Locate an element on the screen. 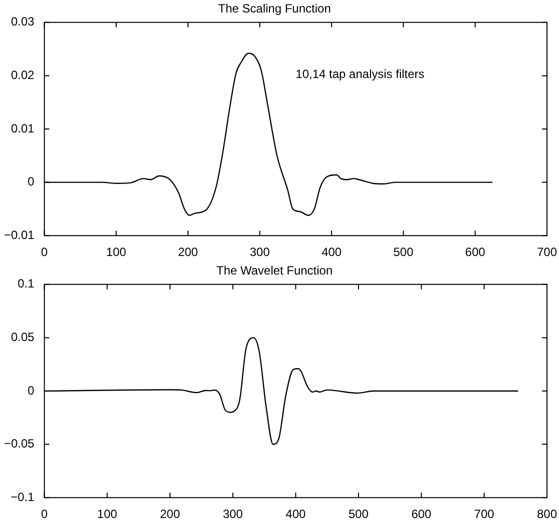 The width and height of the screenshot is (559, 525). y-tick-label: 0.01 is located at coordinates (23, 128).